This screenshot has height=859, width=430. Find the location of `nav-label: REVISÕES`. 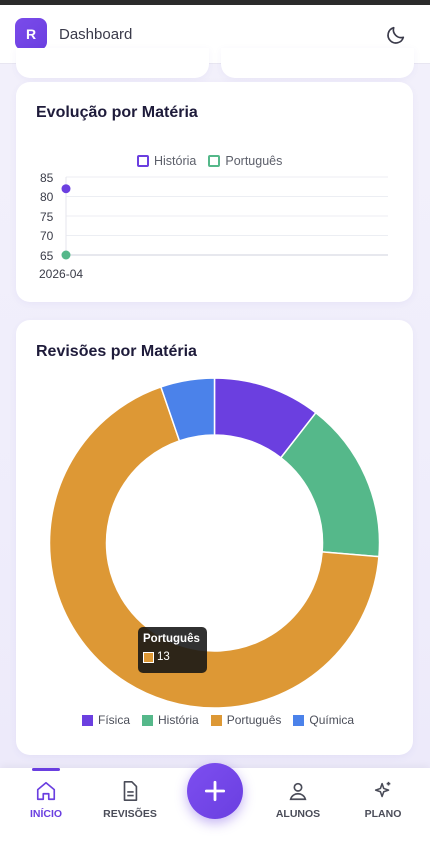

nav-label: REVISÕES is located at coordinates (130, 814).